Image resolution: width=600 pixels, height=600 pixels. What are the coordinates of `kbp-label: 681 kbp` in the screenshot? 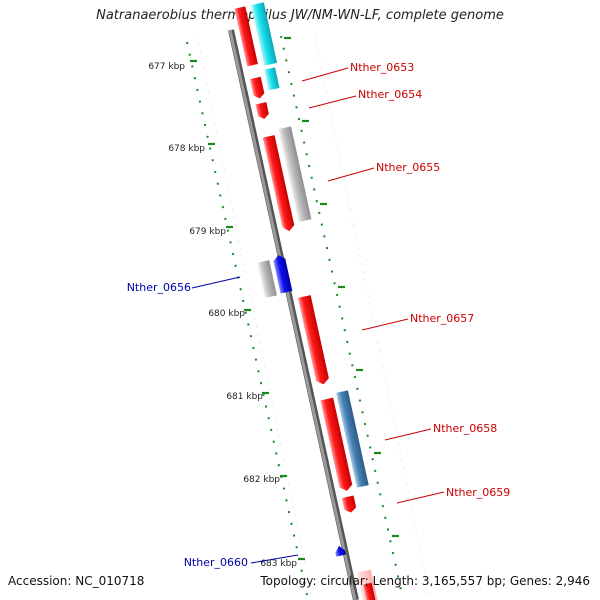 It's located at (244, 397).